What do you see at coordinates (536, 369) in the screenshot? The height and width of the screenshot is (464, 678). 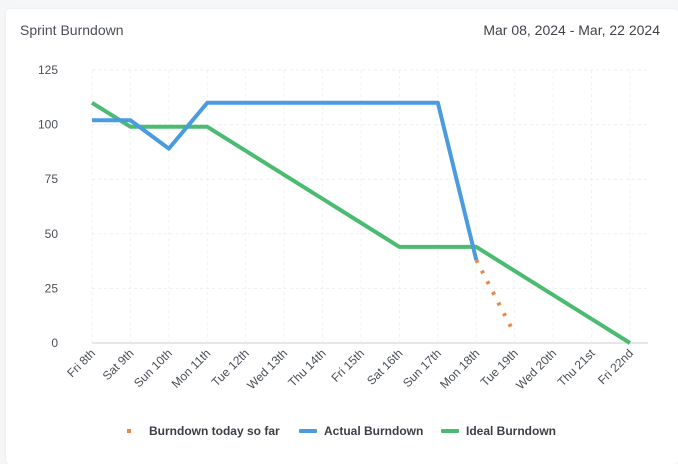 I see `x-tick-label: Wed 20th` at bounding box center [536, 369].